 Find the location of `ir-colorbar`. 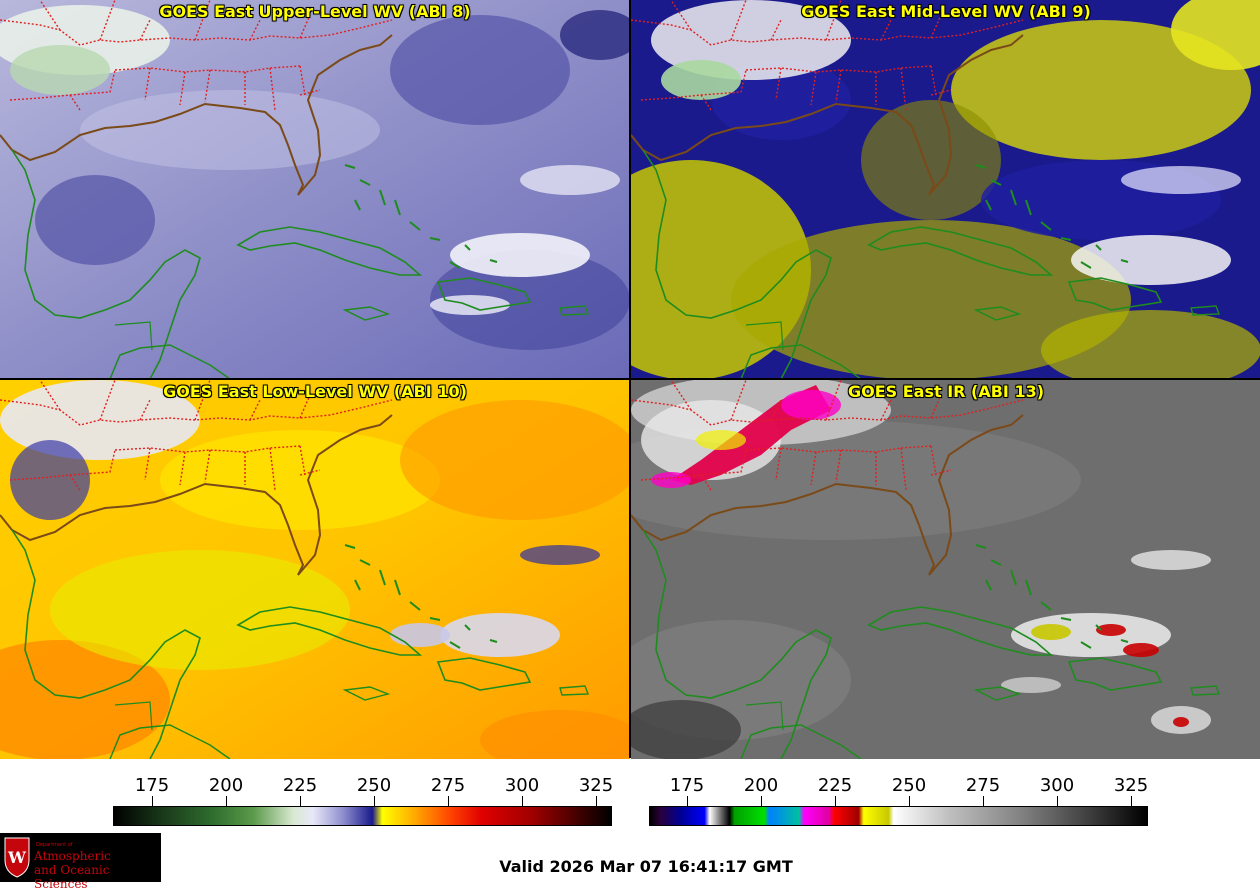

ir-colorbar is located at coordinates (898, 816).